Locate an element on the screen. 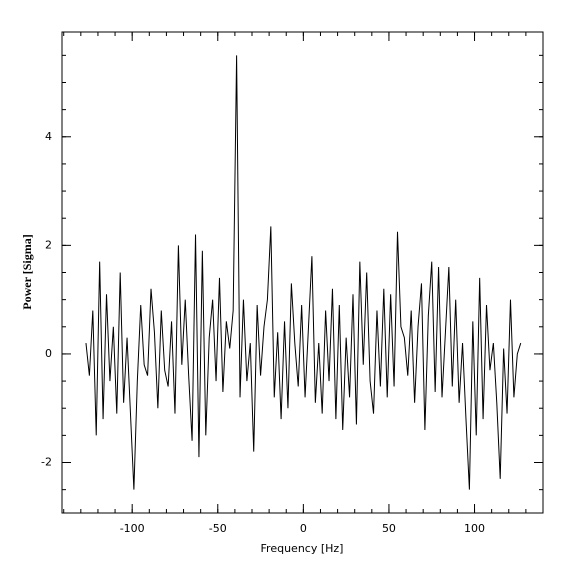 This screenshot has width=575, height=575. x-tick-label: -100 is located at coordinates (132, 528).